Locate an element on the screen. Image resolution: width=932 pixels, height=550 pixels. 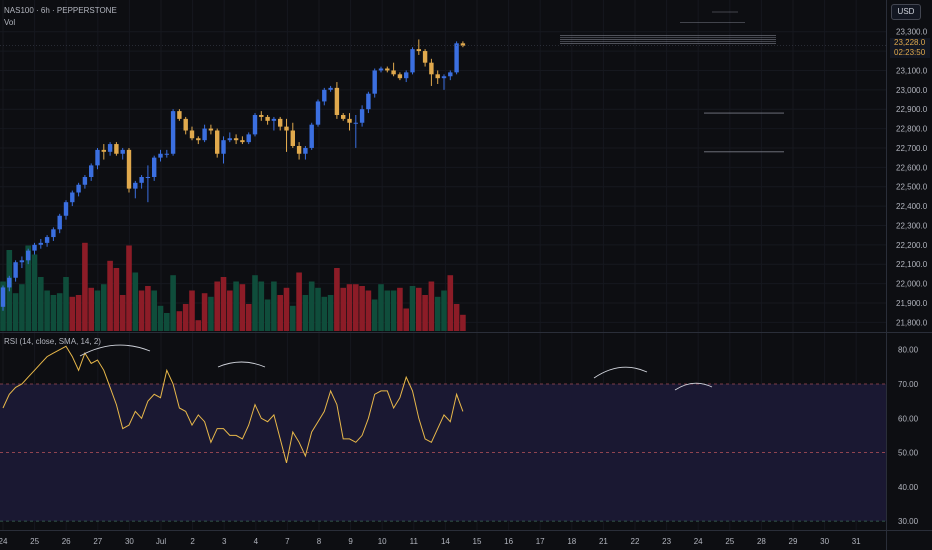
rsi-tick-label: 70.00 is located at coordinates (908, 384).